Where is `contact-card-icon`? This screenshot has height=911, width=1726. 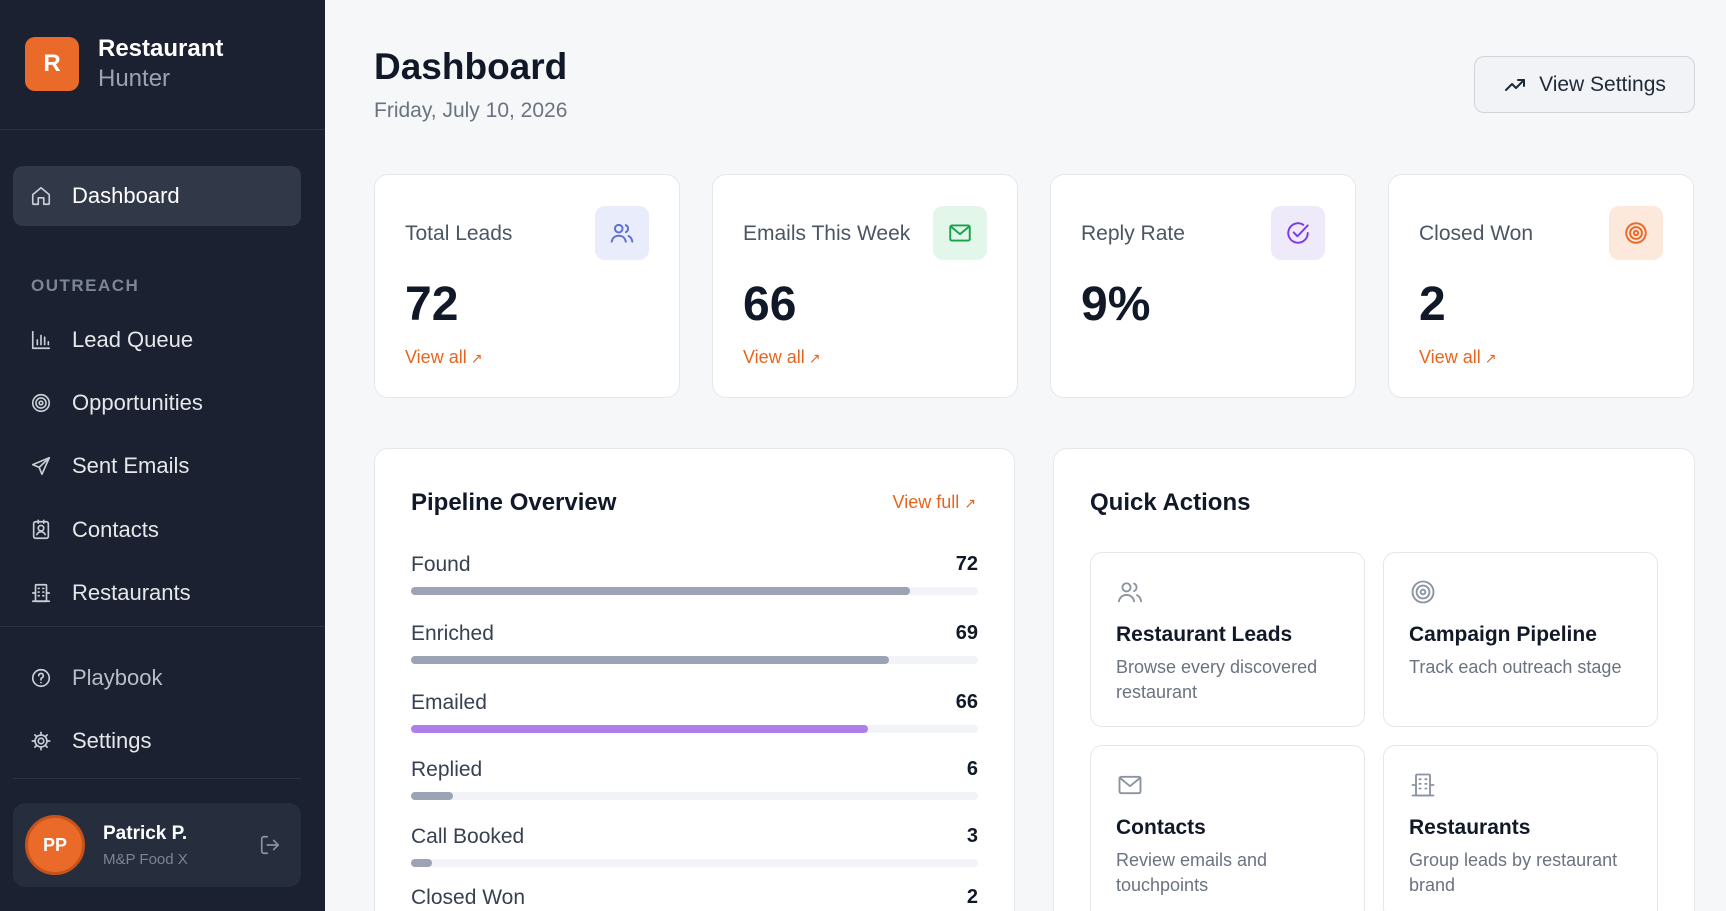
contact-card-icon is located at coordinates (41, 530).